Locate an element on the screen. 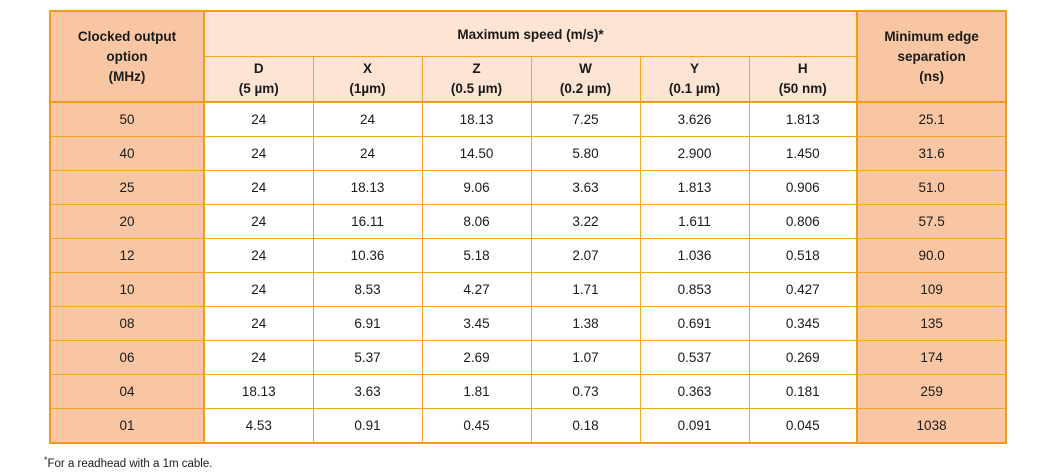 The image size is (1042, 475). cell-speed-h: 0.269 is located at coordinates (803, 357).